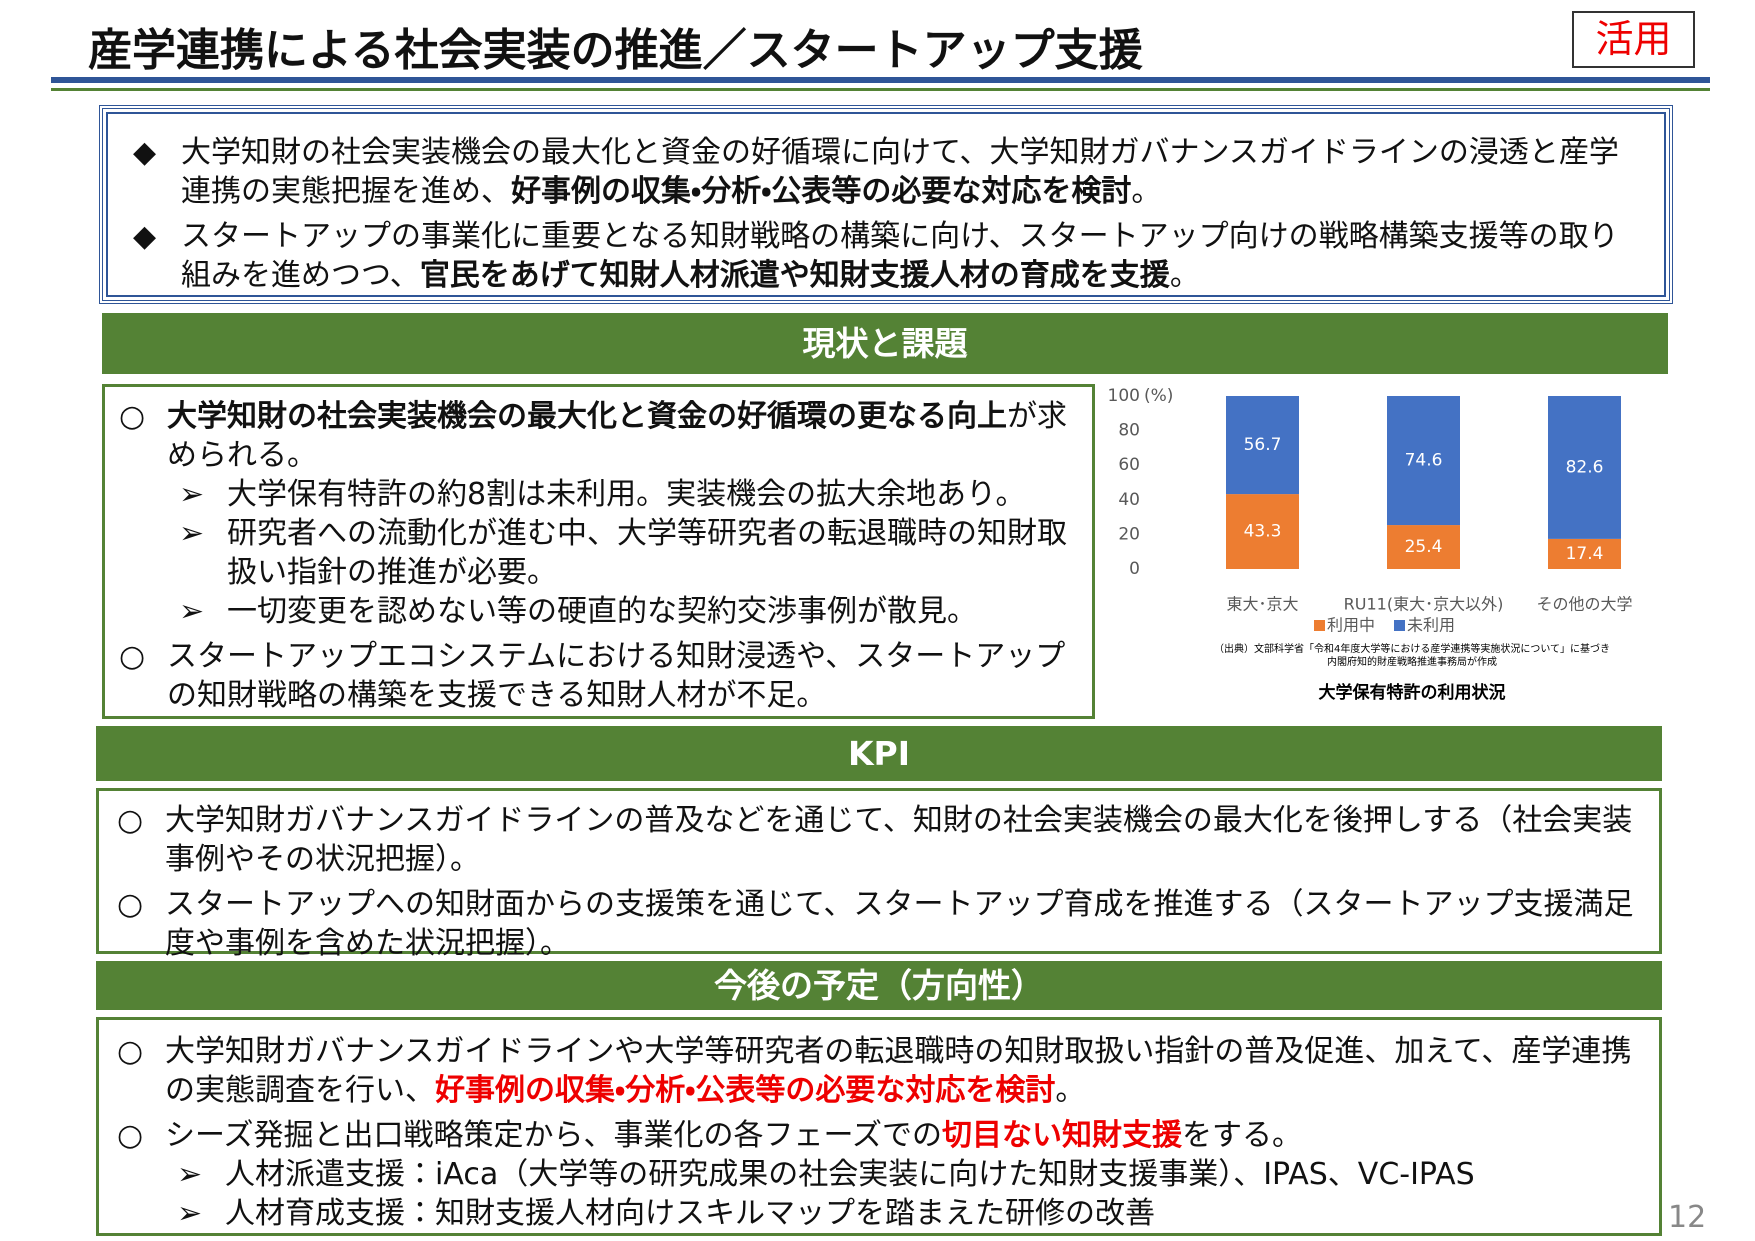  Describe the element at coordinates (602, 611) in the screenshot. I see `item-text: 一切変更を認めない等の硬直的な契約交渉事例が散見。` at that location.